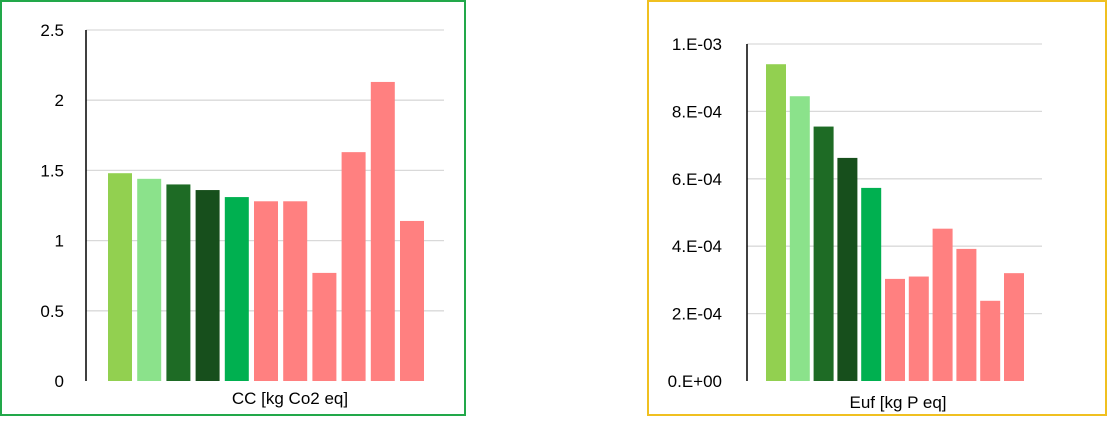 This screenshot has width=1108, height=421. I want to click on euf-y-tick-label: 4.E-04, so click(697, 246).